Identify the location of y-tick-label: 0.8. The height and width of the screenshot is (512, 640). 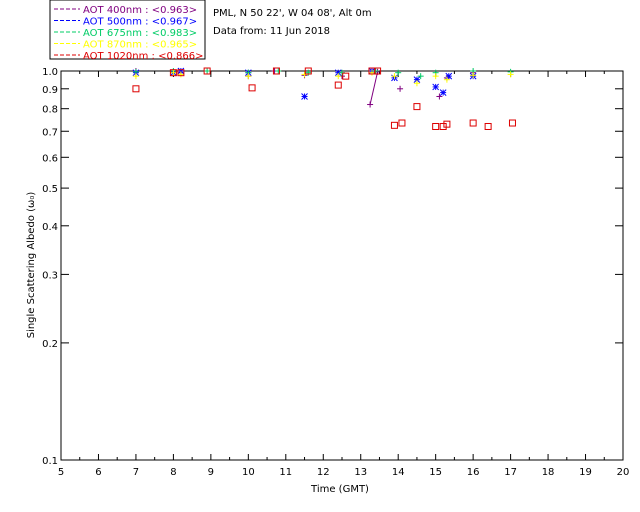
(50, 110).